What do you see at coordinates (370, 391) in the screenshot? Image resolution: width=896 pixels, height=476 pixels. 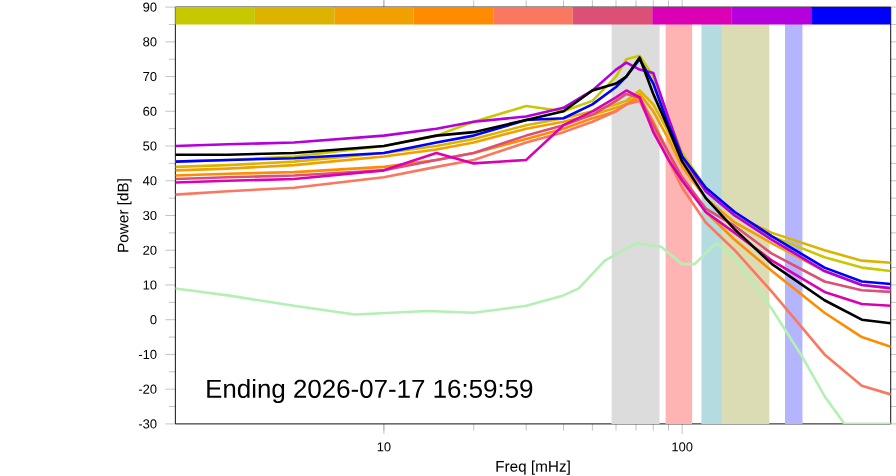 I see `annotation: Ending 2026-07-17 16:59:59` at bounding box center [370, 391].